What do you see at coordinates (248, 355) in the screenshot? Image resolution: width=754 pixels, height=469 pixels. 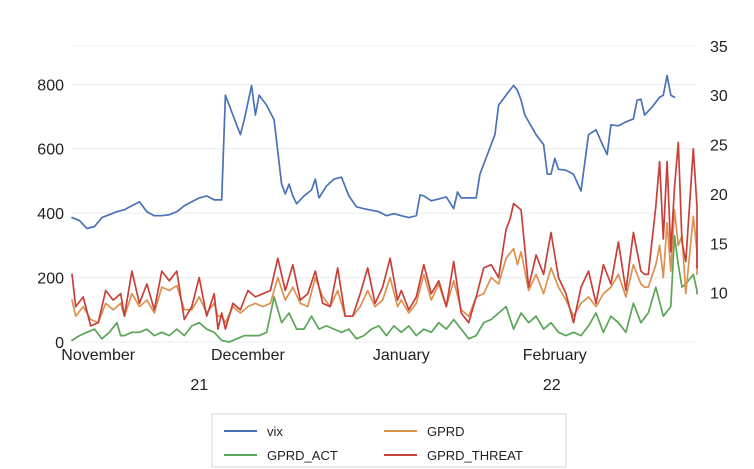 I see `month-tick-label: December` at bounding box center [248, 355].